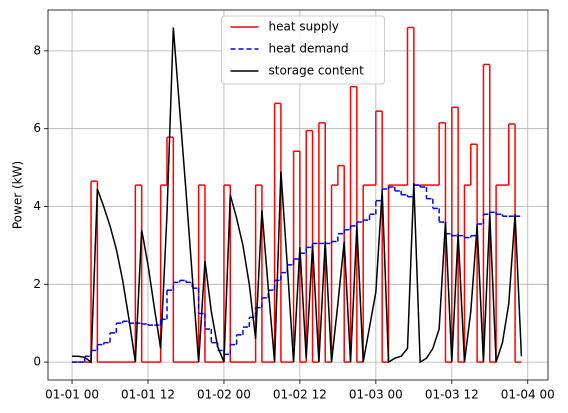 Image resolution: width=568 pixels, height=413 pixels. Describe the element at coordinates (148, 395) in the screenshot. I see `x-tick-label: 01-01 12` at that location.